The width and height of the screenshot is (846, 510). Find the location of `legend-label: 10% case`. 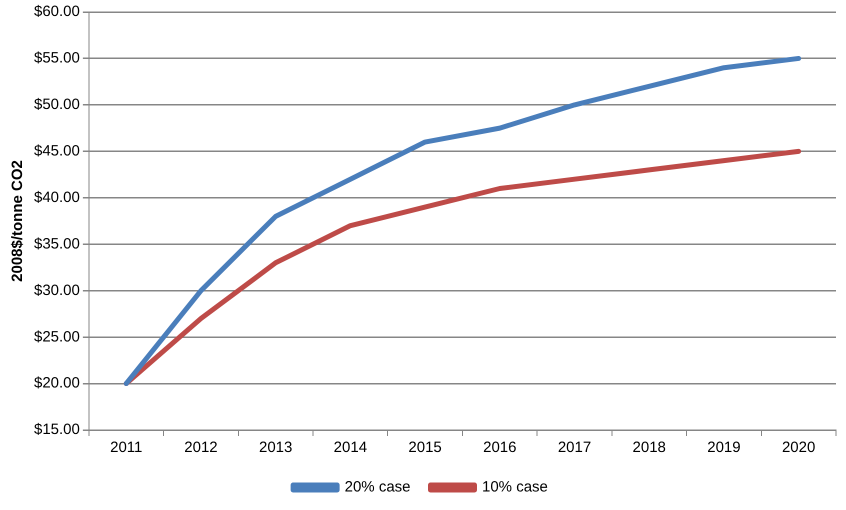

legend-label: 10% case is located at coordinates (515, 487).